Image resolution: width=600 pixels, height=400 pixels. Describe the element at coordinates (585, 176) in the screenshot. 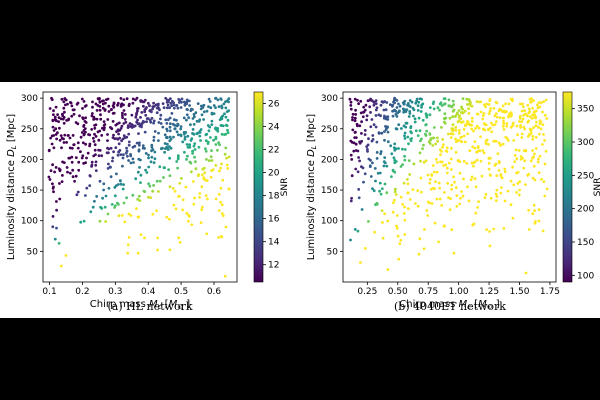

I see `colorbar-tick-label: 250` at that location.